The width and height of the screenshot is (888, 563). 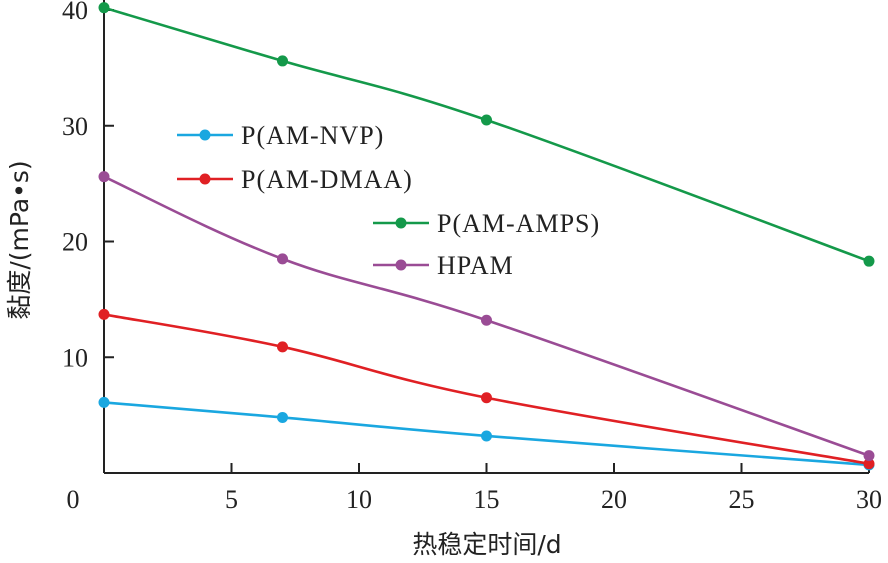 I want to click on x-tick-label: 10, so click(x=359, y=499).